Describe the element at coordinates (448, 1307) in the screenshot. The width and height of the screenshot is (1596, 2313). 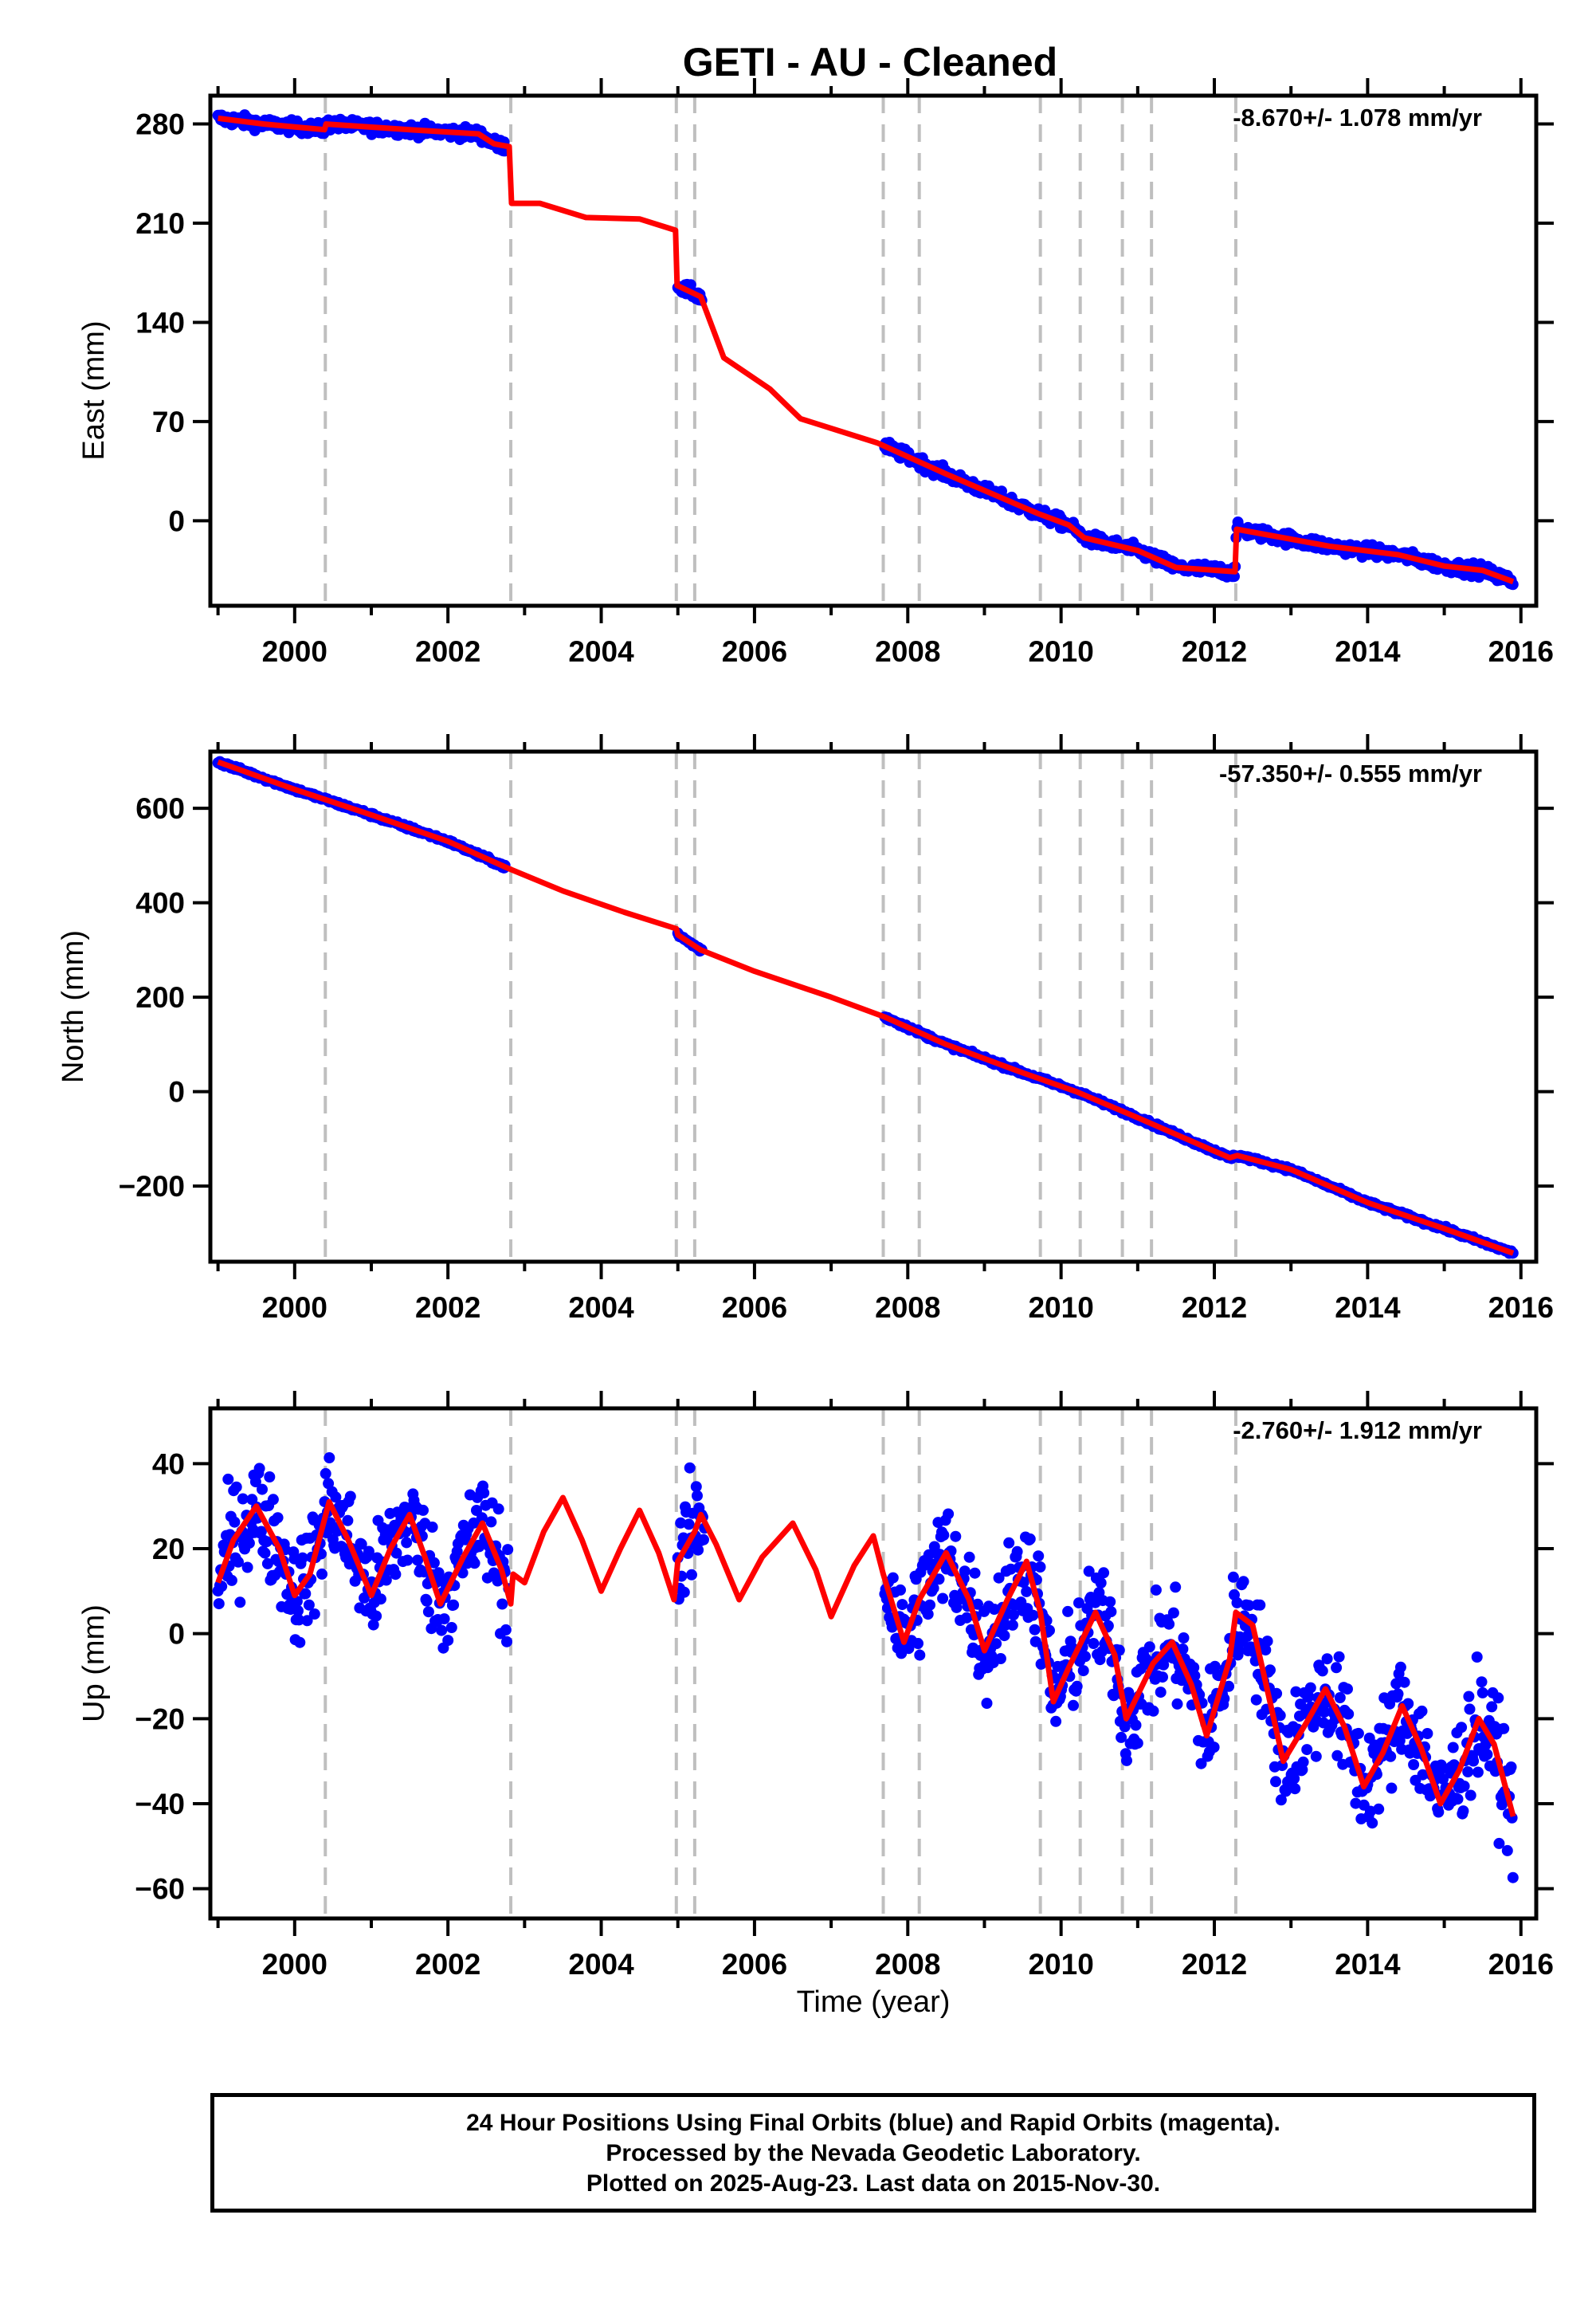
I see `x-tick-label: 2002` at that location.